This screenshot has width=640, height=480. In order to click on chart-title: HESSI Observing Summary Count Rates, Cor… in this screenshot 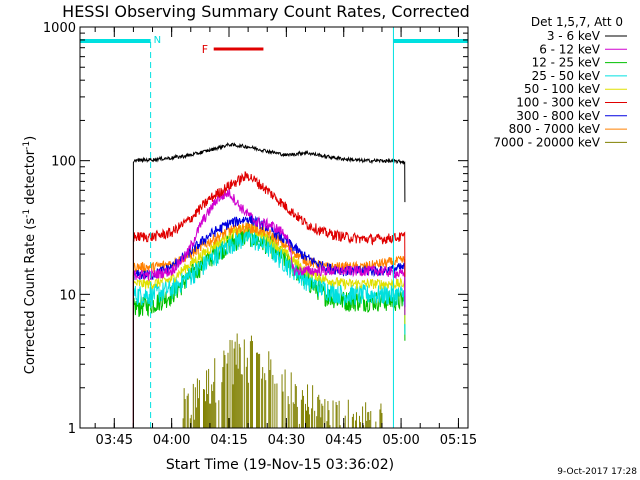, I will do `click(266, 11)`.